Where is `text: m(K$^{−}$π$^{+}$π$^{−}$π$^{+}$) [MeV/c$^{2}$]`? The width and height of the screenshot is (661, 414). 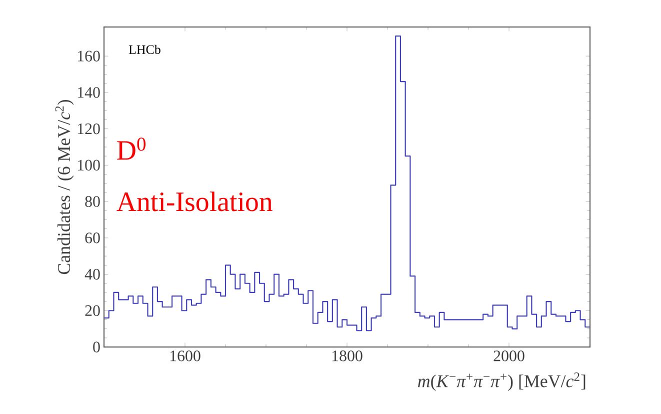
text: m(K$^{−}$π$^{+}$π$^{−}$π$^{+}$) [MeV/c$^{2}$] is located at coordinates (502, 381).